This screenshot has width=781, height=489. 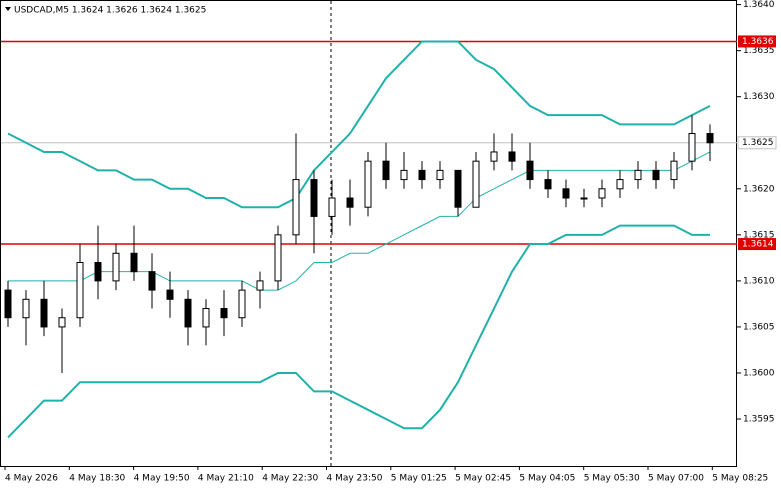 What do you see at coordinates (547, 479) in the screenshot?
I see `x-tick-label: 5 May 04:05` at bounding box center [547, 479].